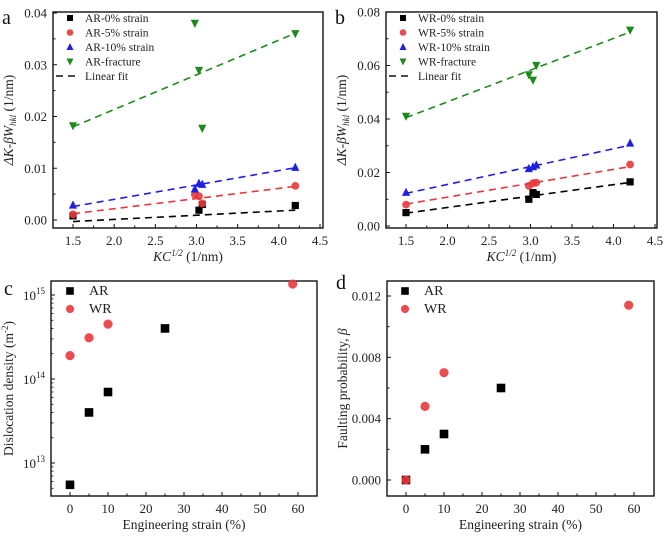 Image resolution: width=668 pixels, height=536 pixels. I want to click on y-axis: 1013 1014 1015, so click(39, 387).